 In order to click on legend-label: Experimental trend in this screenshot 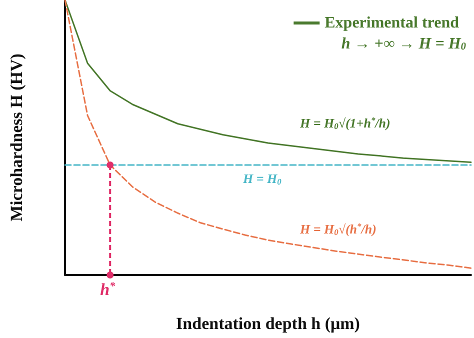, I will do `click(392, 23)`.